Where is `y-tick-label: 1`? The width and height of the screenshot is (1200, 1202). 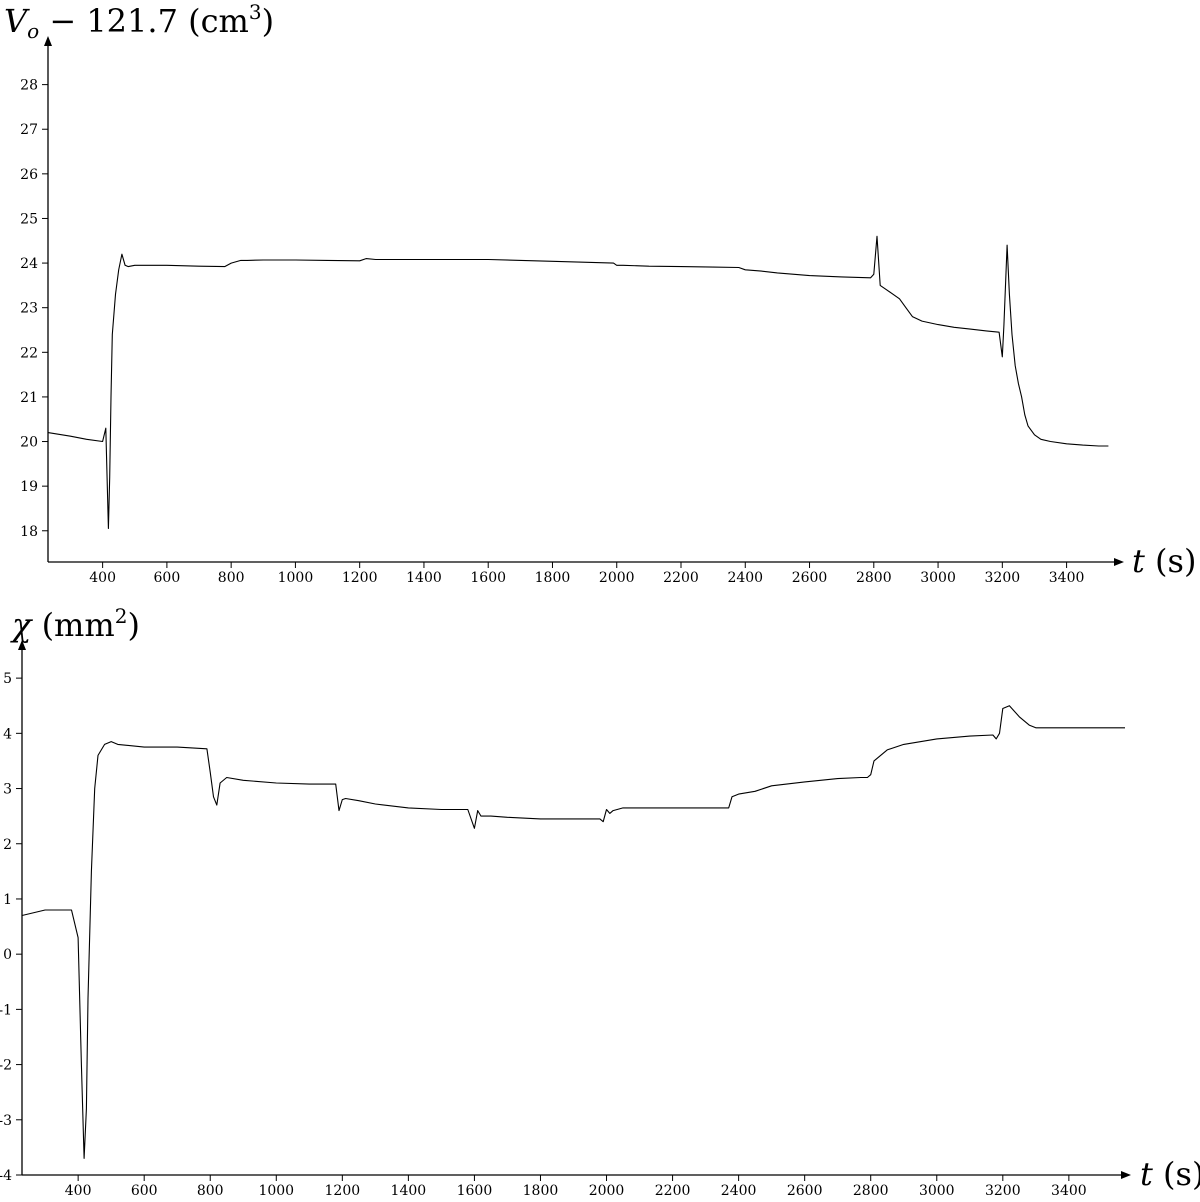 y-tick-label: 1 is located at coordinates (7, 900).